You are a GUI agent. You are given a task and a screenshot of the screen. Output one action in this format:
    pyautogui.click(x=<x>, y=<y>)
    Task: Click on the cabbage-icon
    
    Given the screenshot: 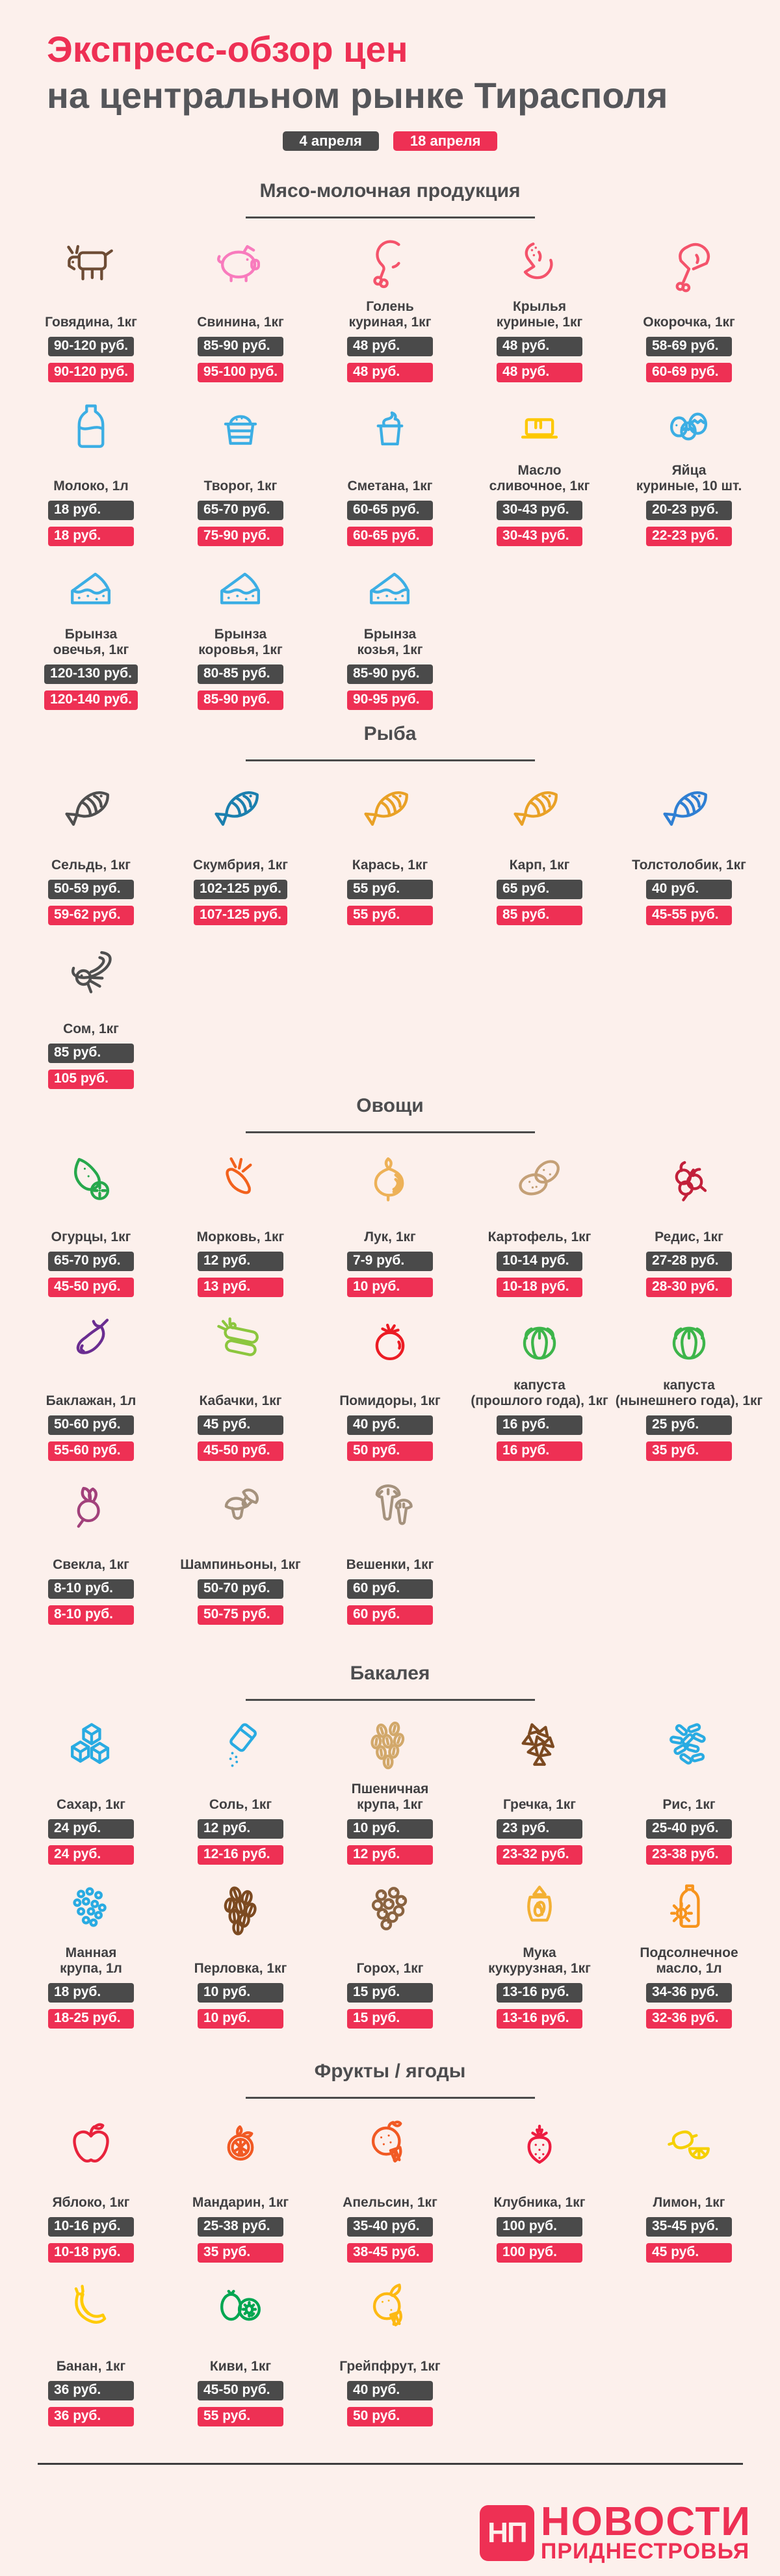 What is the action you would take?
    pyautogui.click(x=539, y=1341)
    